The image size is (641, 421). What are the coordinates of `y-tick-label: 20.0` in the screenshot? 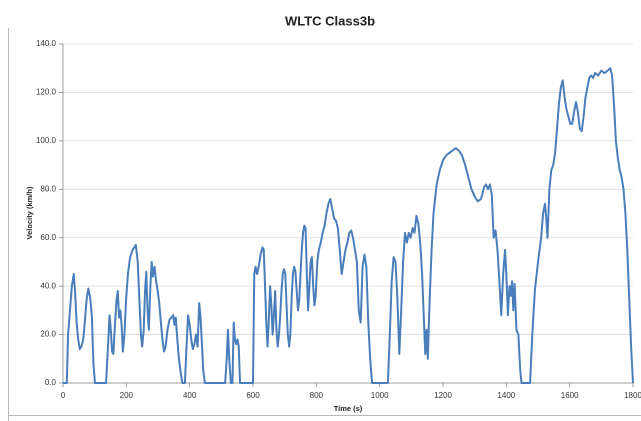 It's located at (48, 334).